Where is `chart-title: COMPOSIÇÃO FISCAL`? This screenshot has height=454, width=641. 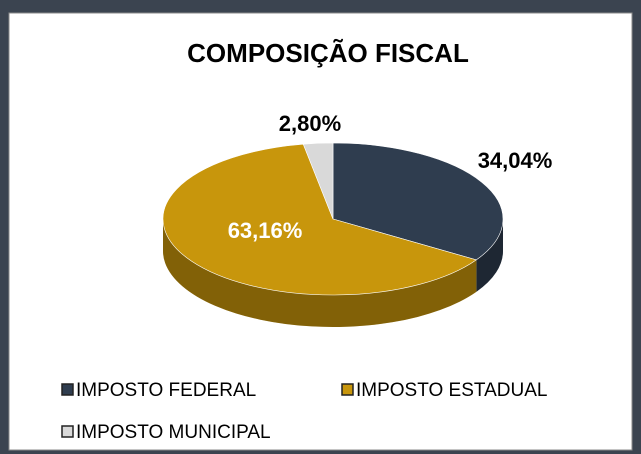
chart-title: COMPOSIÇÃO FISCAL is located at coordinates (328, 53).